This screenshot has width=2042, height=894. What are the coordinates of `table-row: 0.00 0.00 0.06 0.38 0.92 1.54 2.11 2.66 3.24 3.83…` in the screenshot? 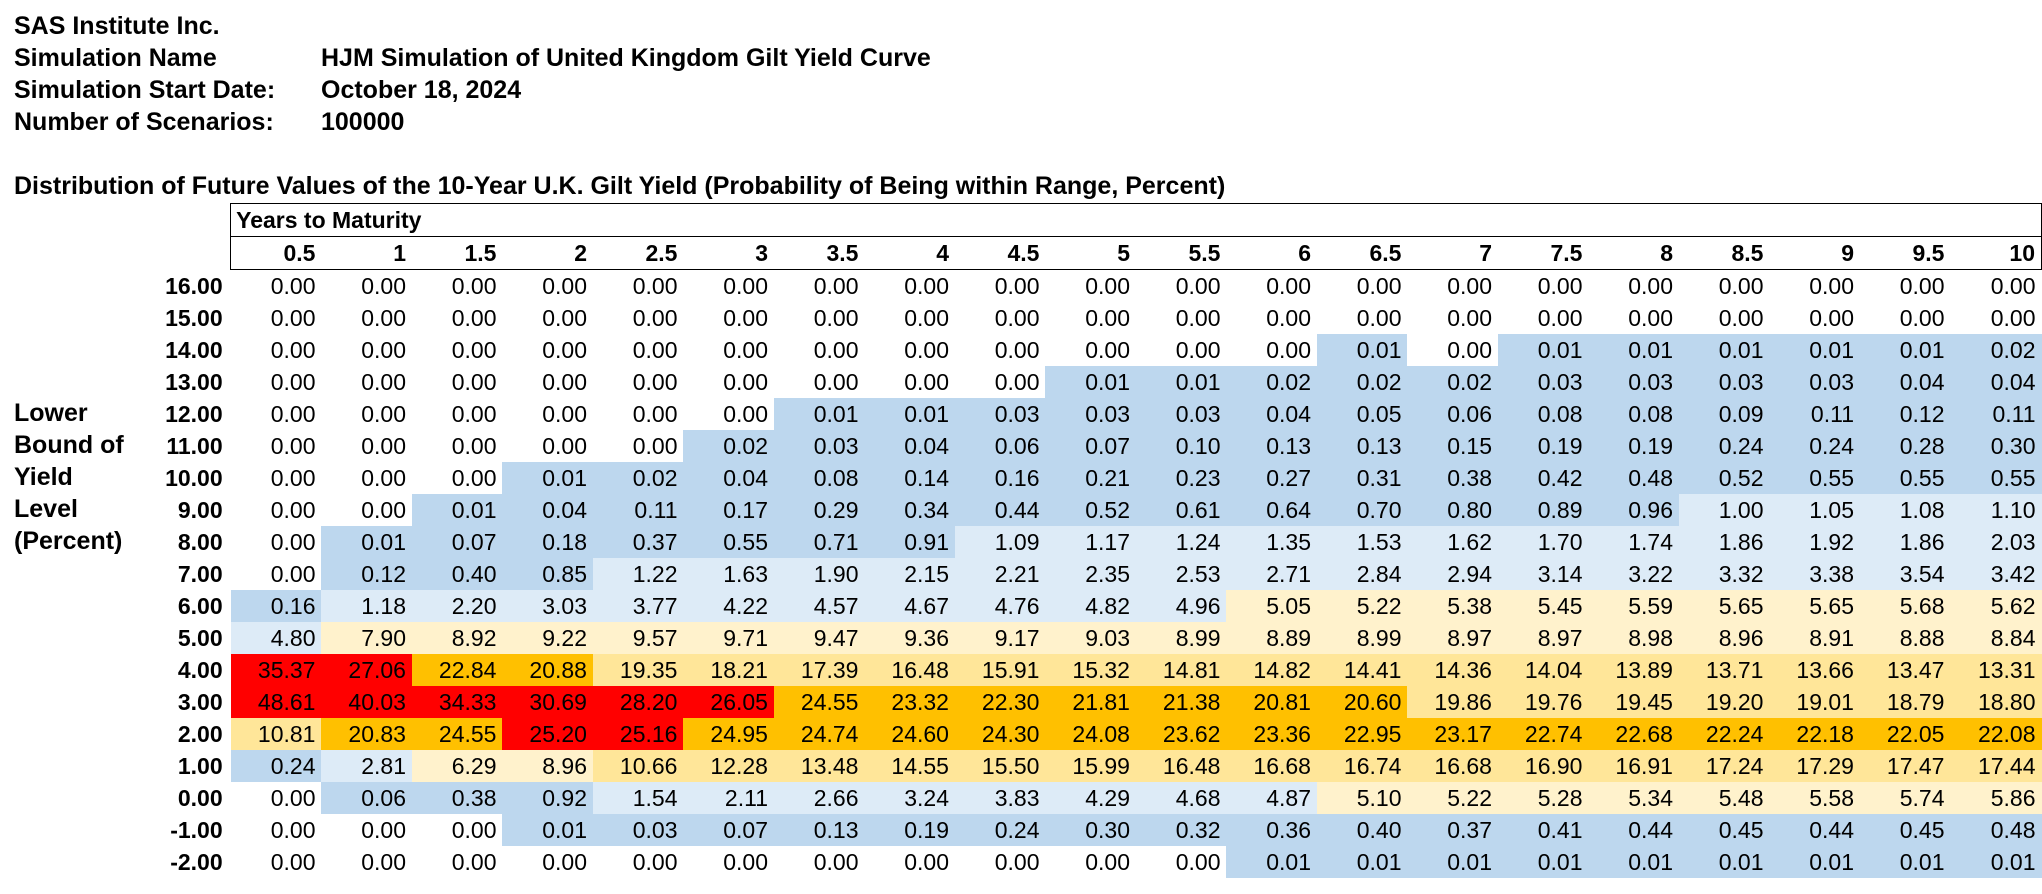 It's located at (1096, 798).